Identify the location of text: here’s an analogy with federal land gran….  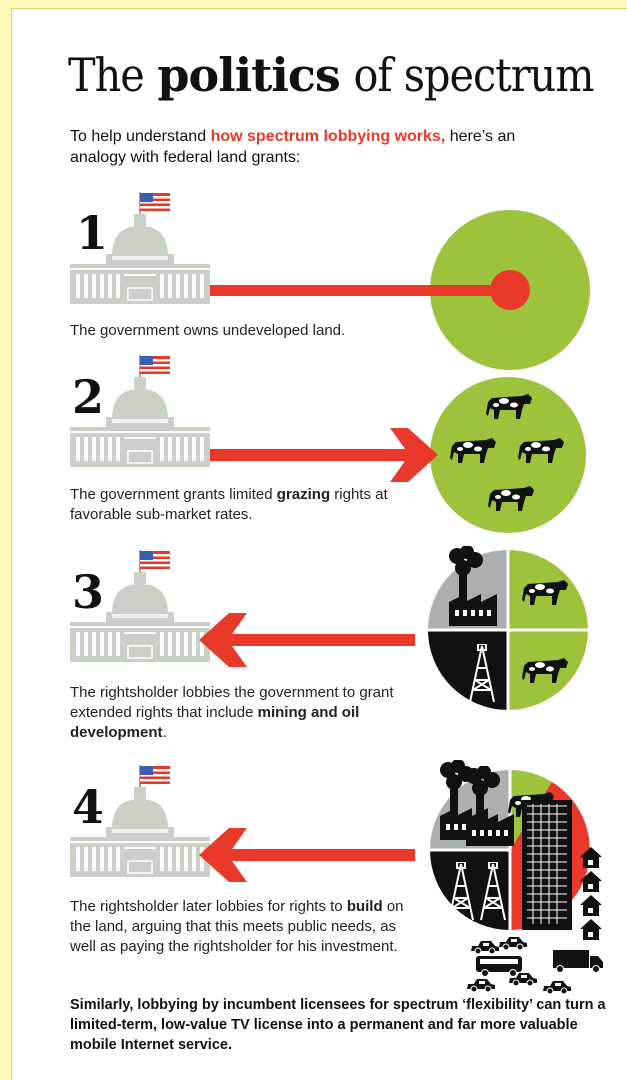
(293, 147).